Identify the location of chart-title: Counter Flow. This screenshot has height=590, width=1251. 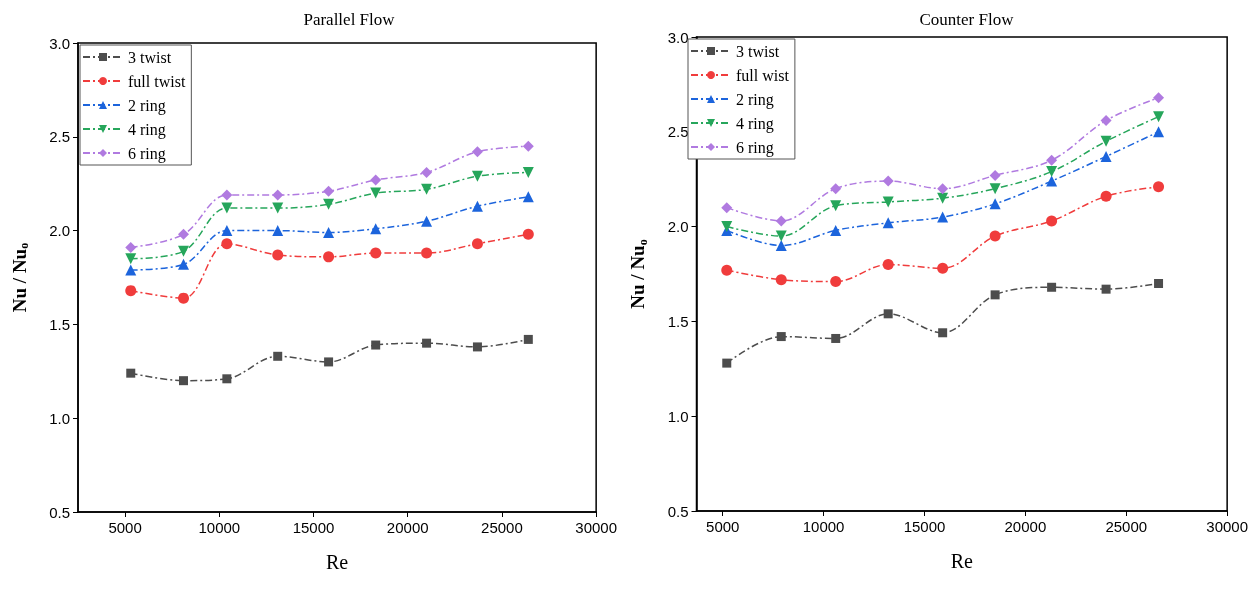
(967, 19).